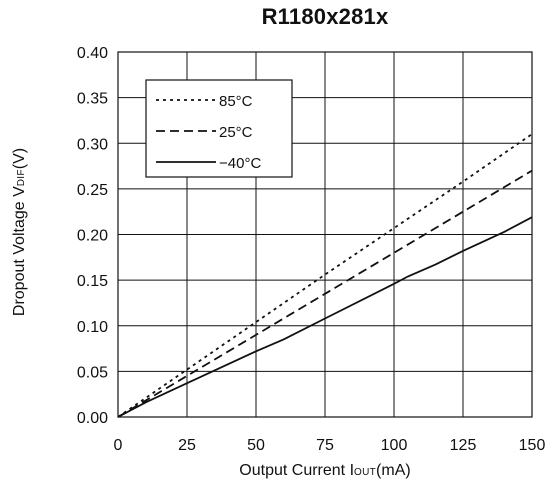  Describe the element at coordinates (92, 281) in the screenshot. I see `y-tick-label: 0.15` at that location.